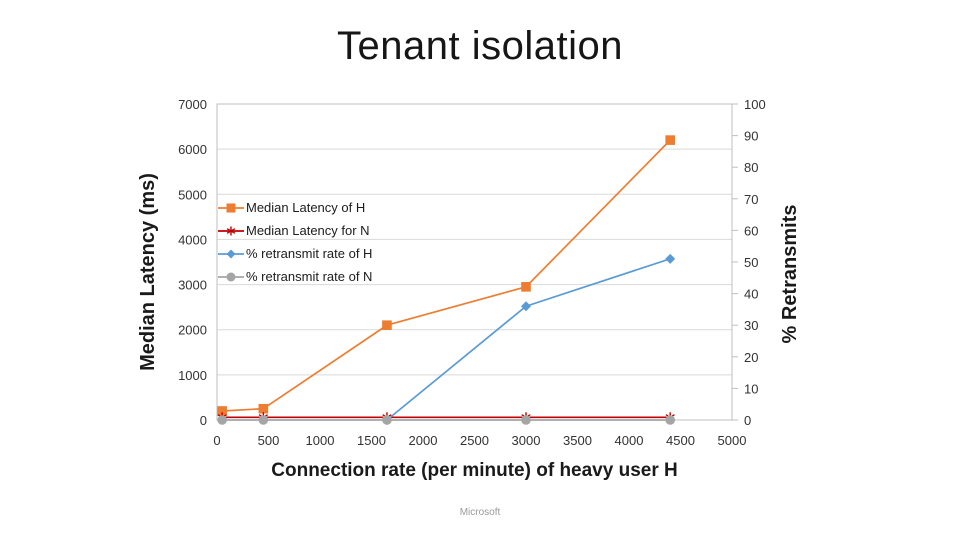 This screenshot has height=540, width=960. I want to click on legend-item: Median Latency of H, so click(295, 207).